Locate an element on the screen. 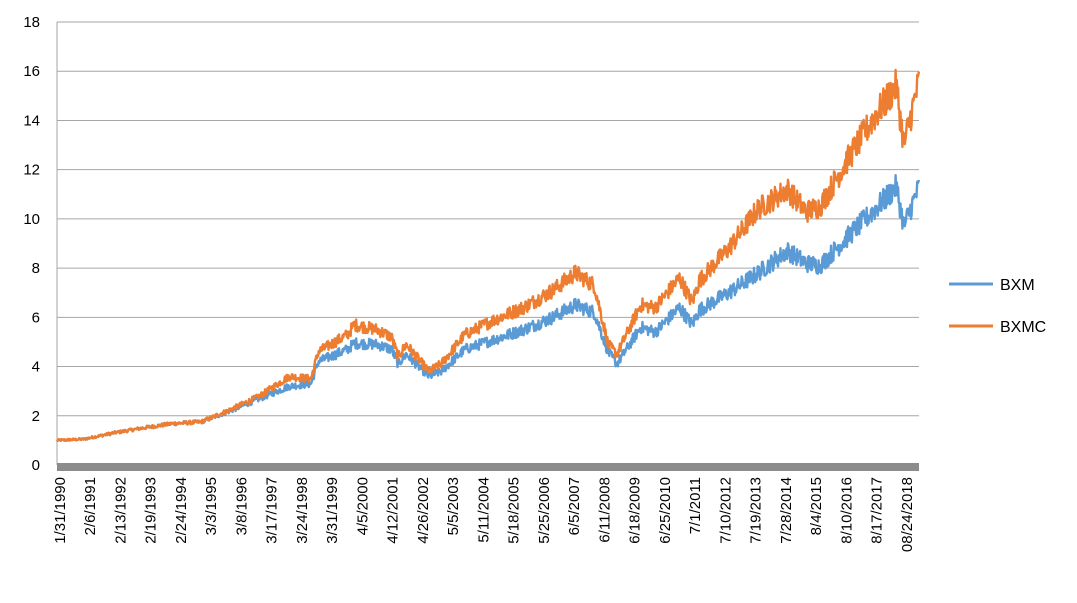 The height and width of the screenshot is (603, 1077). x-tick-label: 2/19/1993 is located at coordinates (151, 510).